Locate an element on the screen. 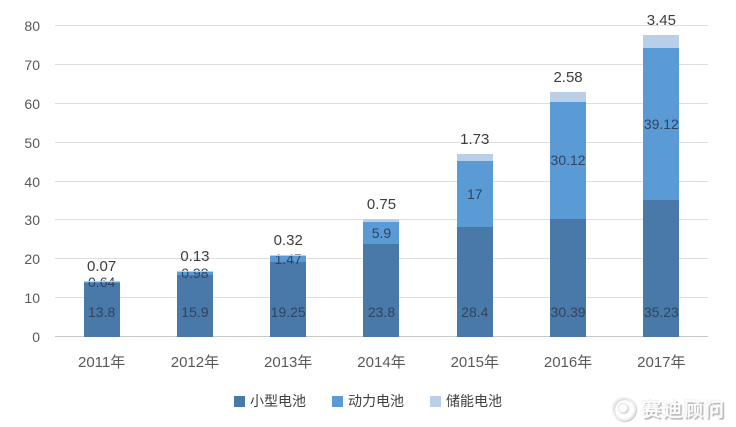 The image size is (736, 427). y-tick-label: 20 is located at coordinates (32, 259).